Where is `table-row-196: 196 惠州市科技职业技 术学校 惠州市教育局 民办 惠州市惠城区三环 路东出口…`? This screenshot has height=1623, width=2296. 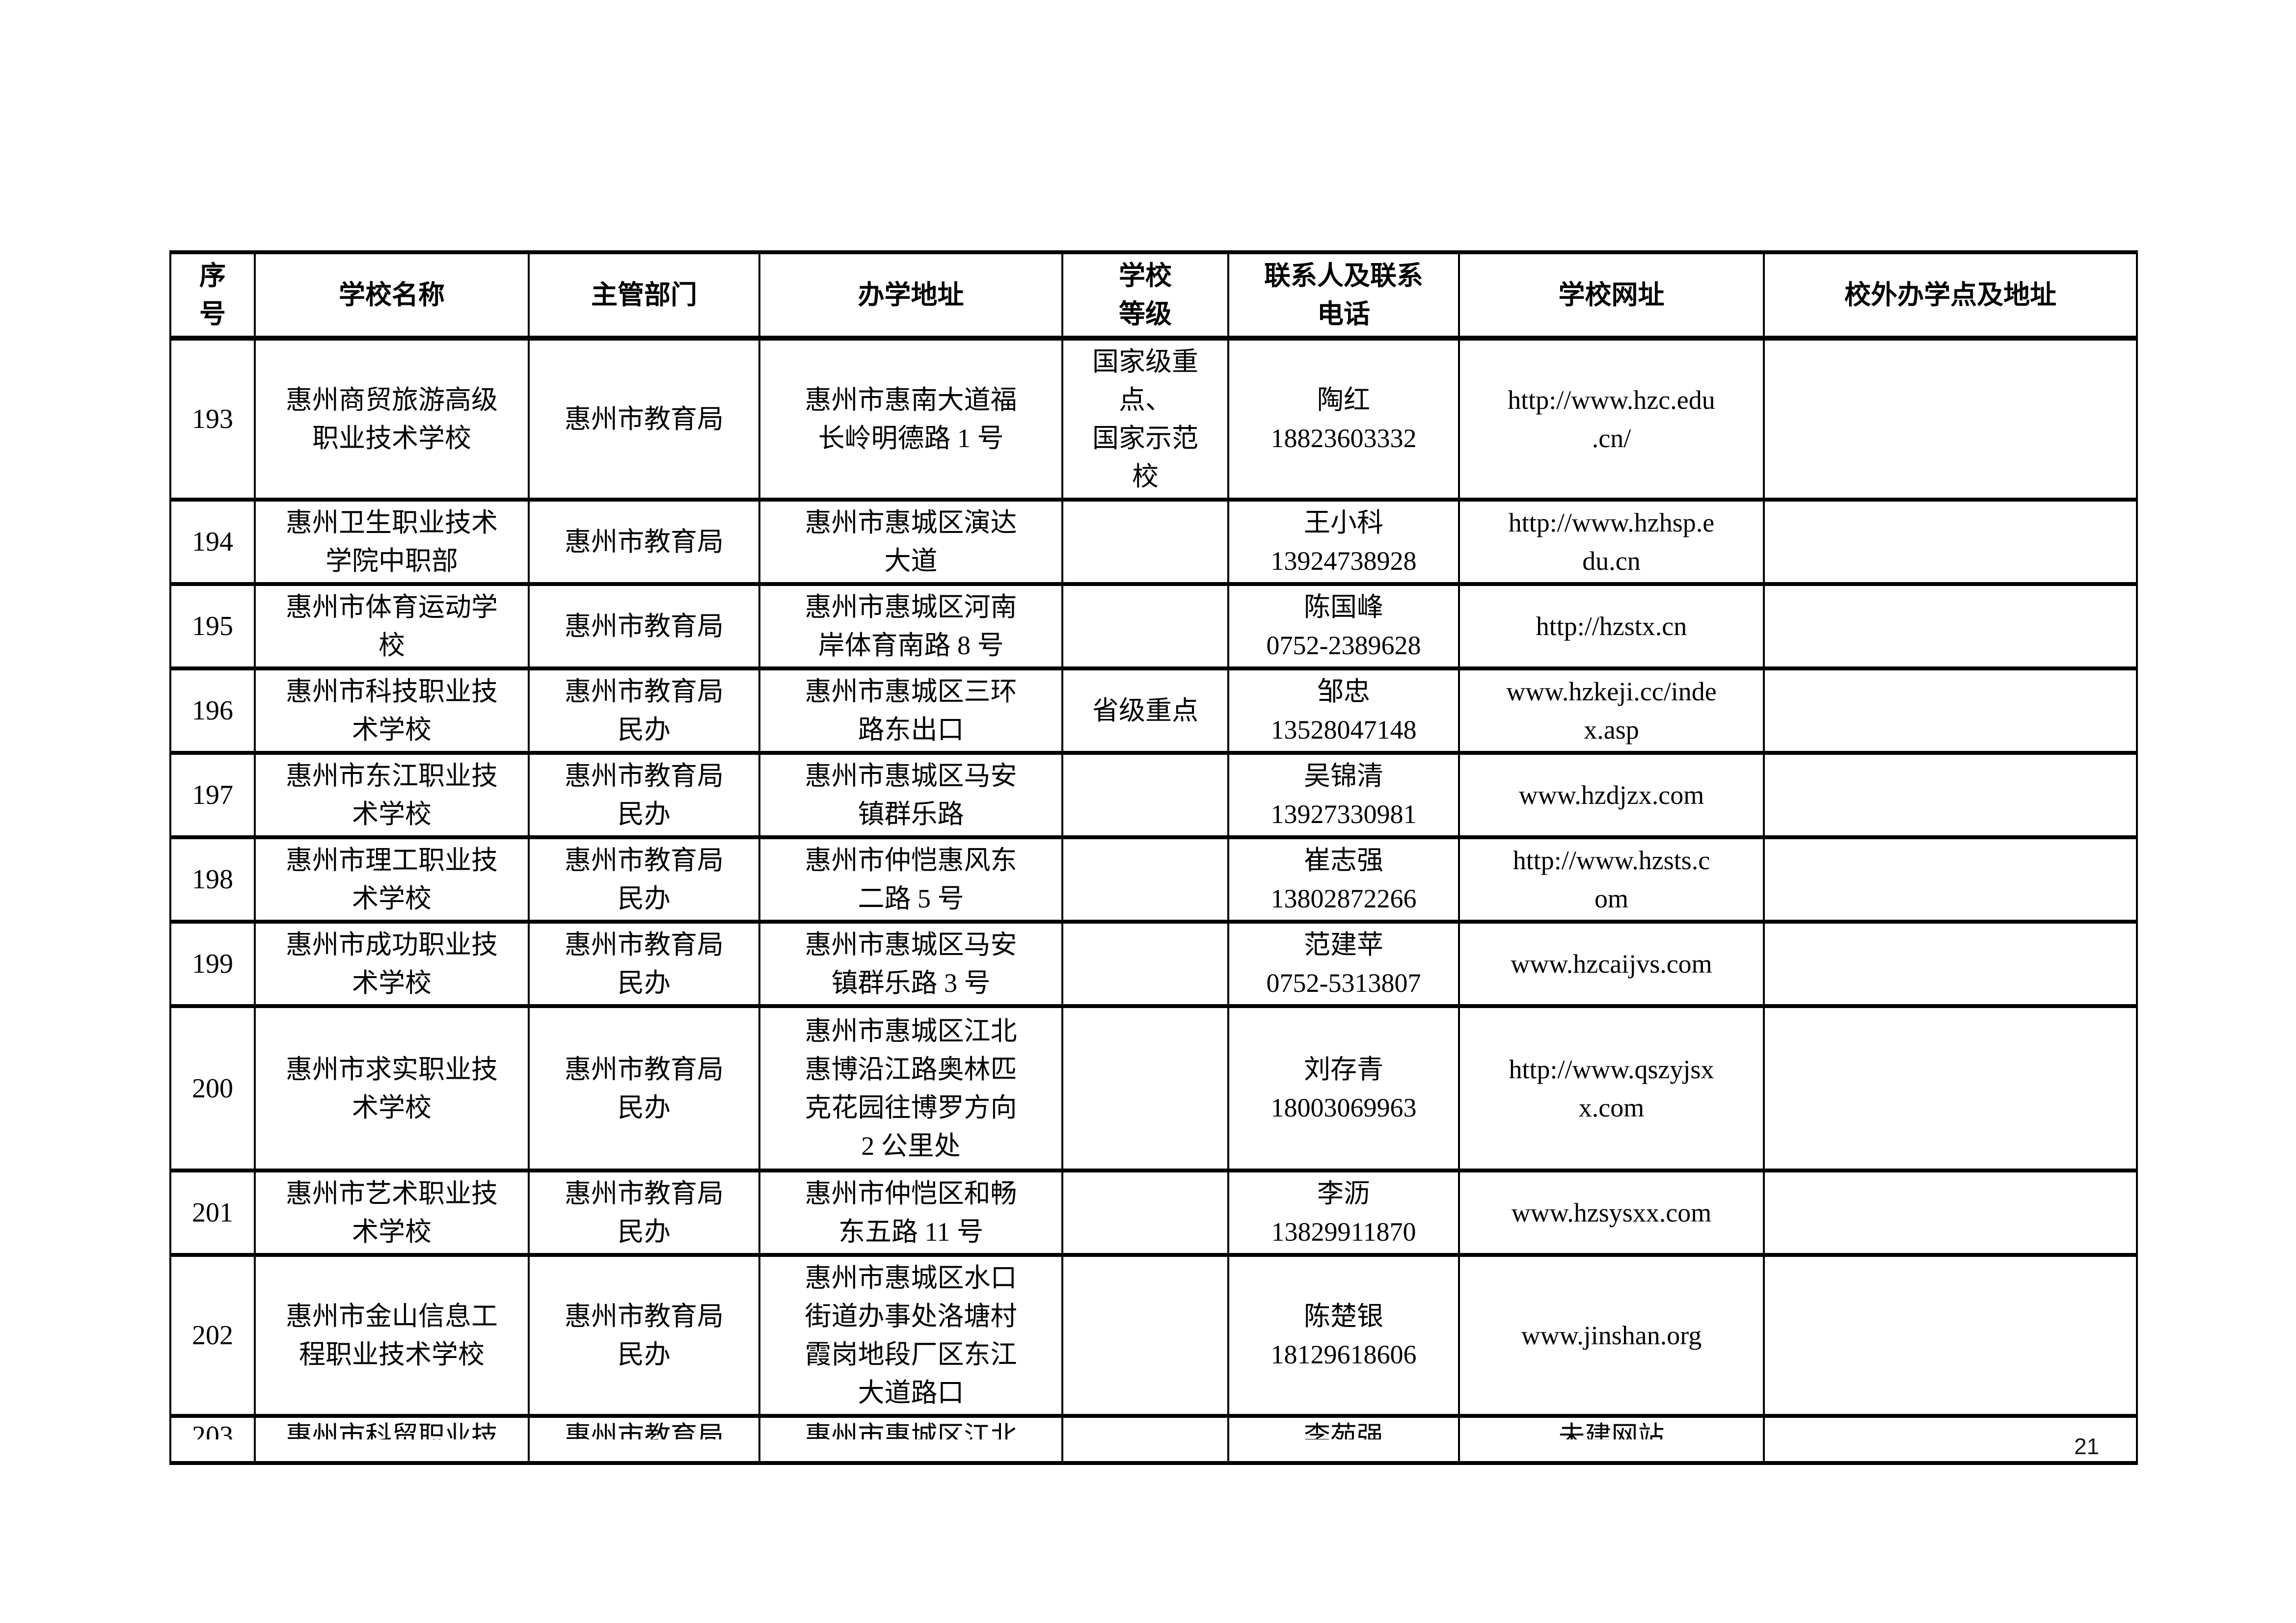 table-row-196: 196 惠州市科技职业技 术学校 惠州市教育局 民办 惠州市惠城区三环 路东出口… is located at coordinates (1153, 710).